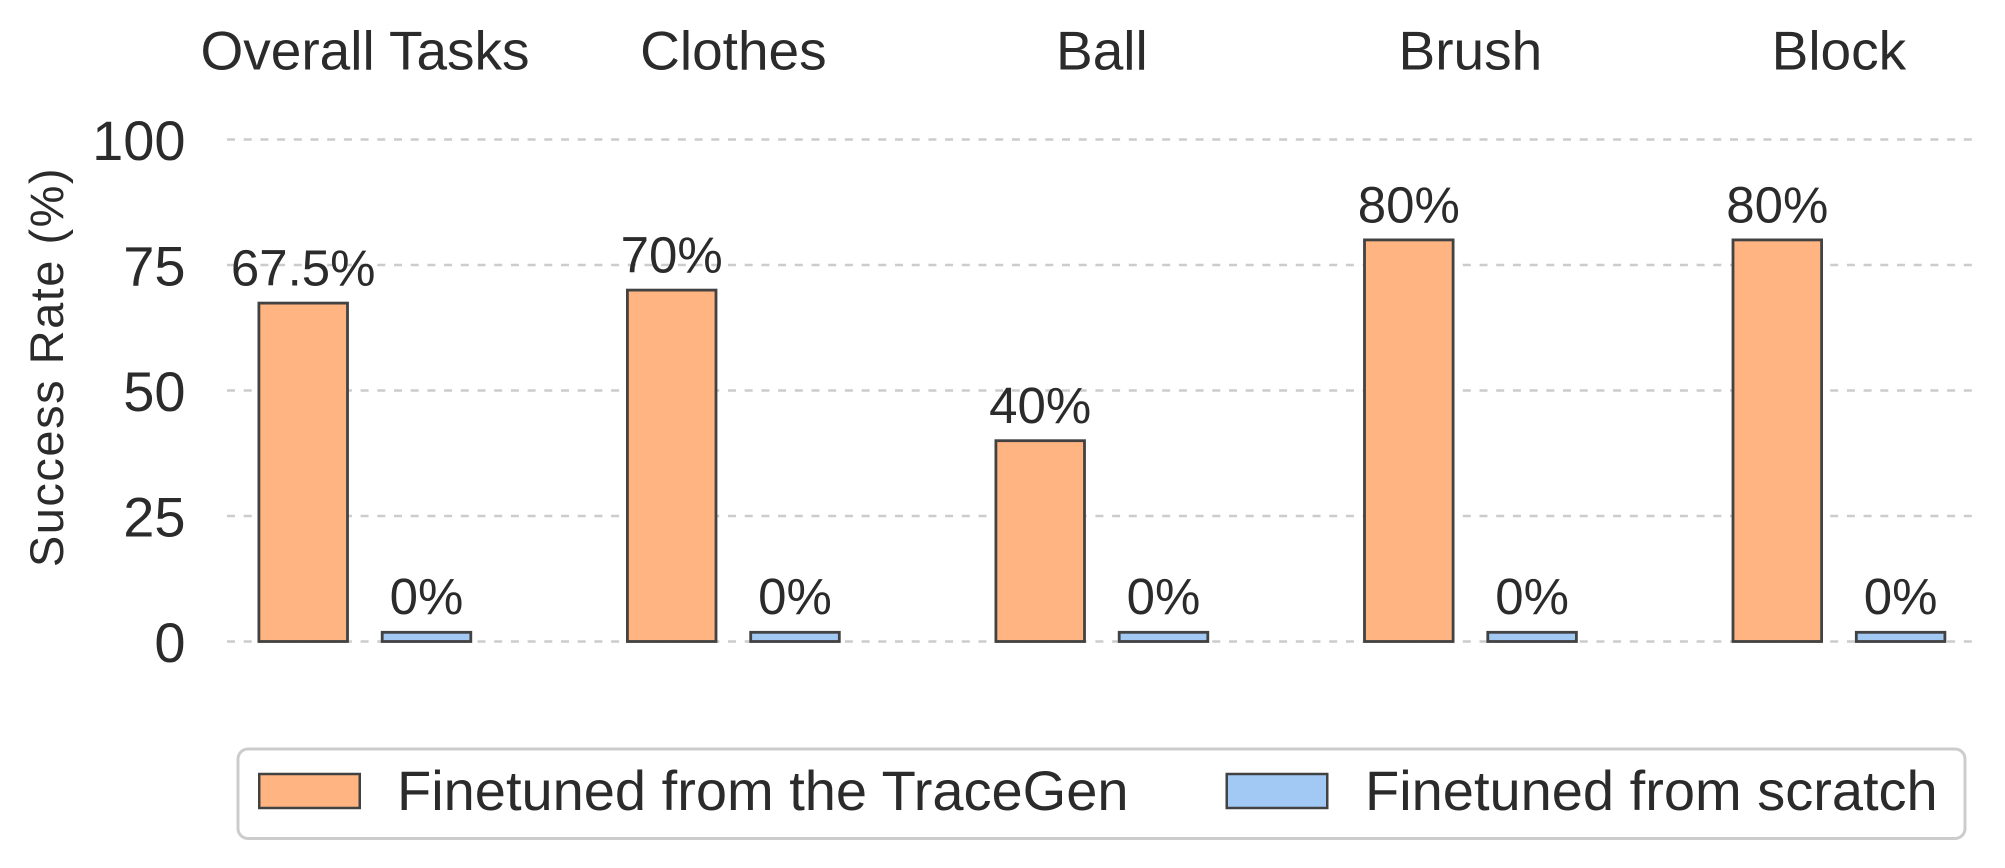  Describe the element at coordinates (1651, 790) in the screenshot. I see `svg-text: Finetuned from scratch` at that location.